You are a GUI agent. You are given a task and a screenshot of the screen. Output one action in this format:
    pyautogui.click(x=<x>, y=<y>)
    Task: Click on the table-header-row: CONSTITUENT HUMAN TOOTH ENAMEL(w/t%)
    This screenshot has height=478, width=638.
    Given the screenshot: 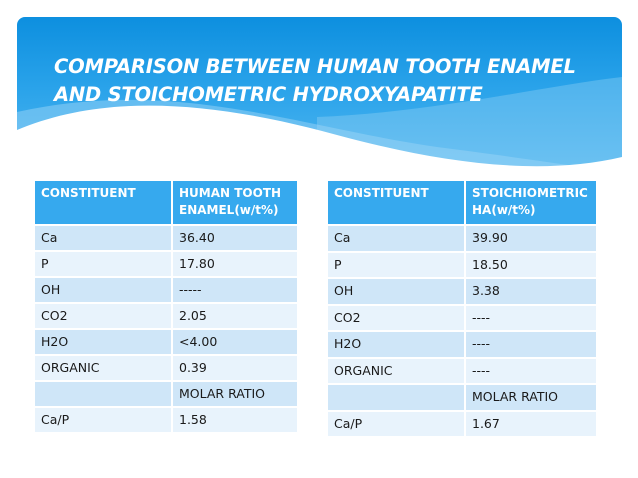 What is the action you would take?
    pyautogui.click(x=166, y=202)
    